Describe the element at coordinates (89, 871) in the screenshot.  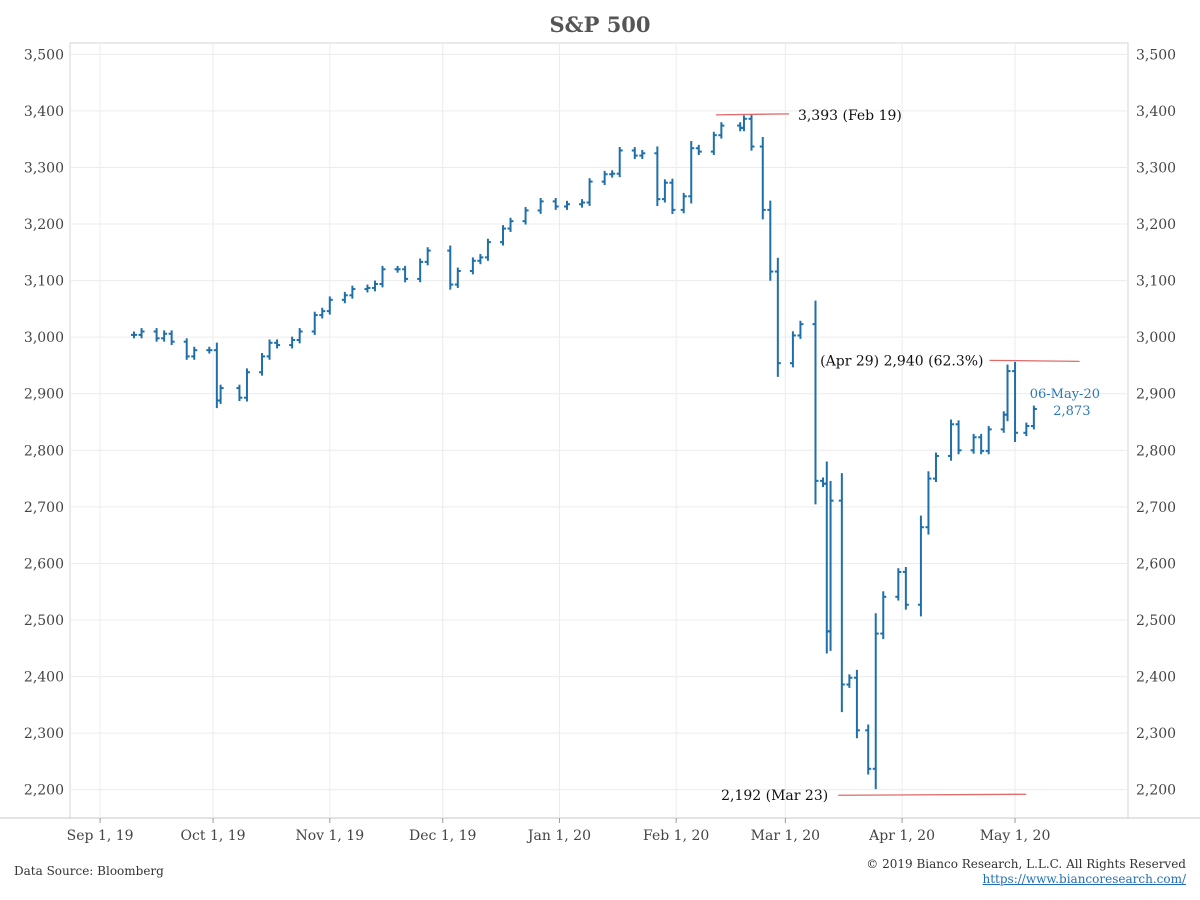
I see `data-source: Data Source: Bloomberg` at that location.